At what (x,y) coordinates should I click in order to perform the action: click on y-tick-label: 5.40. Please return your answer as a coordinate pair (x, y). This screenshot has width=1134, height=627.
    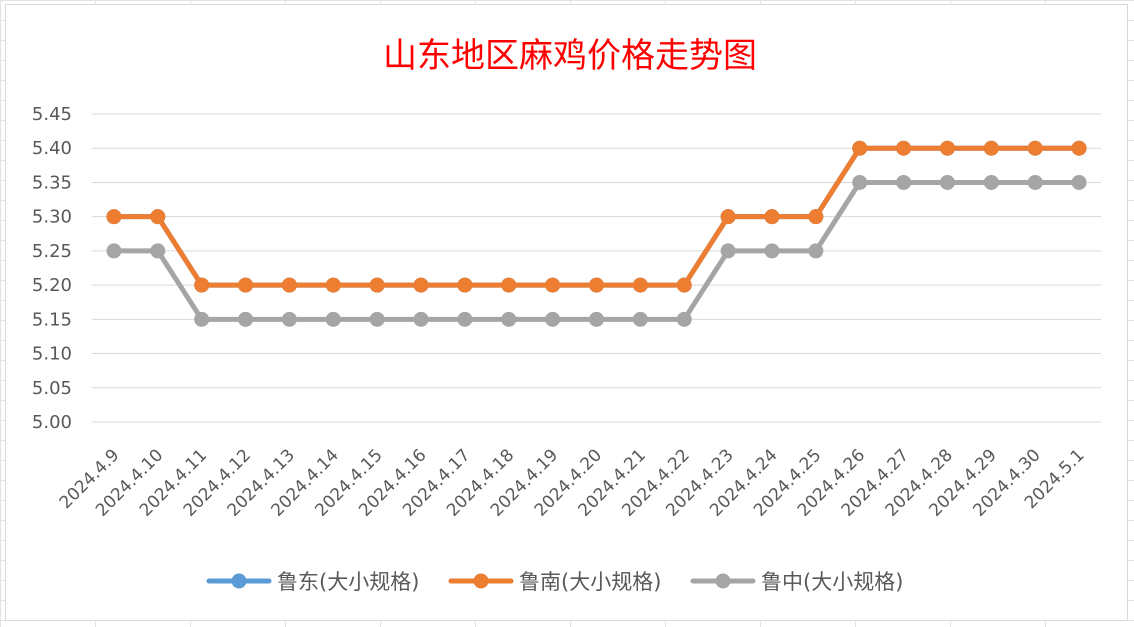
    Looking at the image, I should click on (52, 148).